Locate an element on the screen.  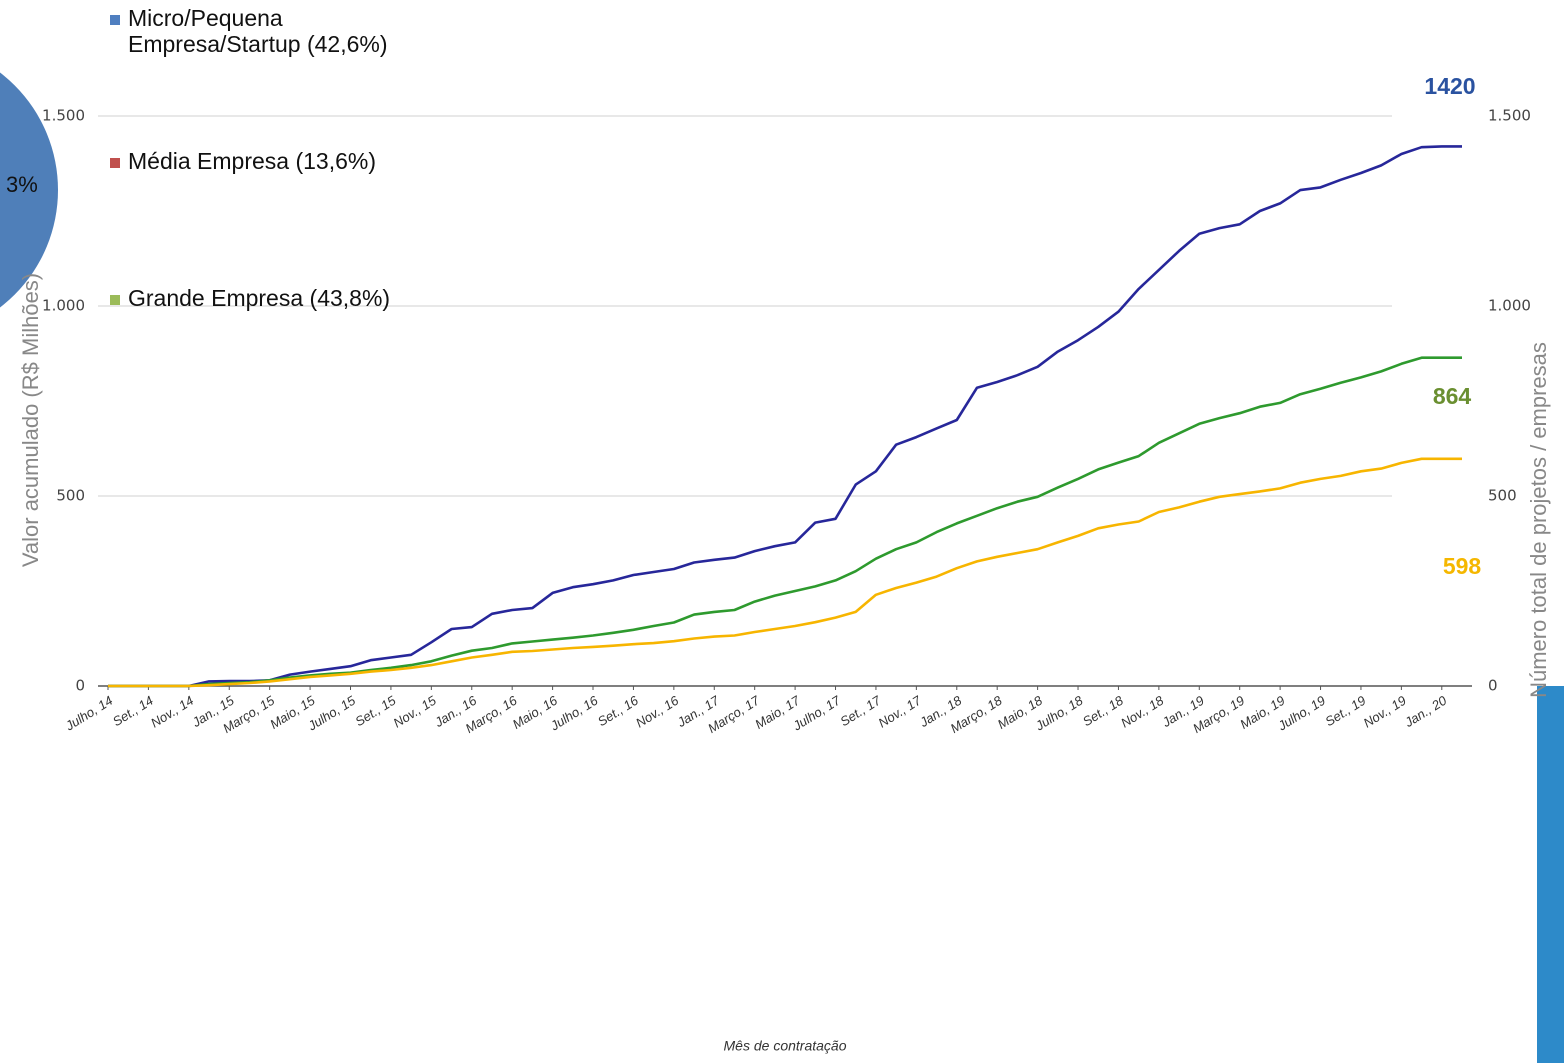
x-tick-label: Set., 16 is located at coordinates (618, 710).